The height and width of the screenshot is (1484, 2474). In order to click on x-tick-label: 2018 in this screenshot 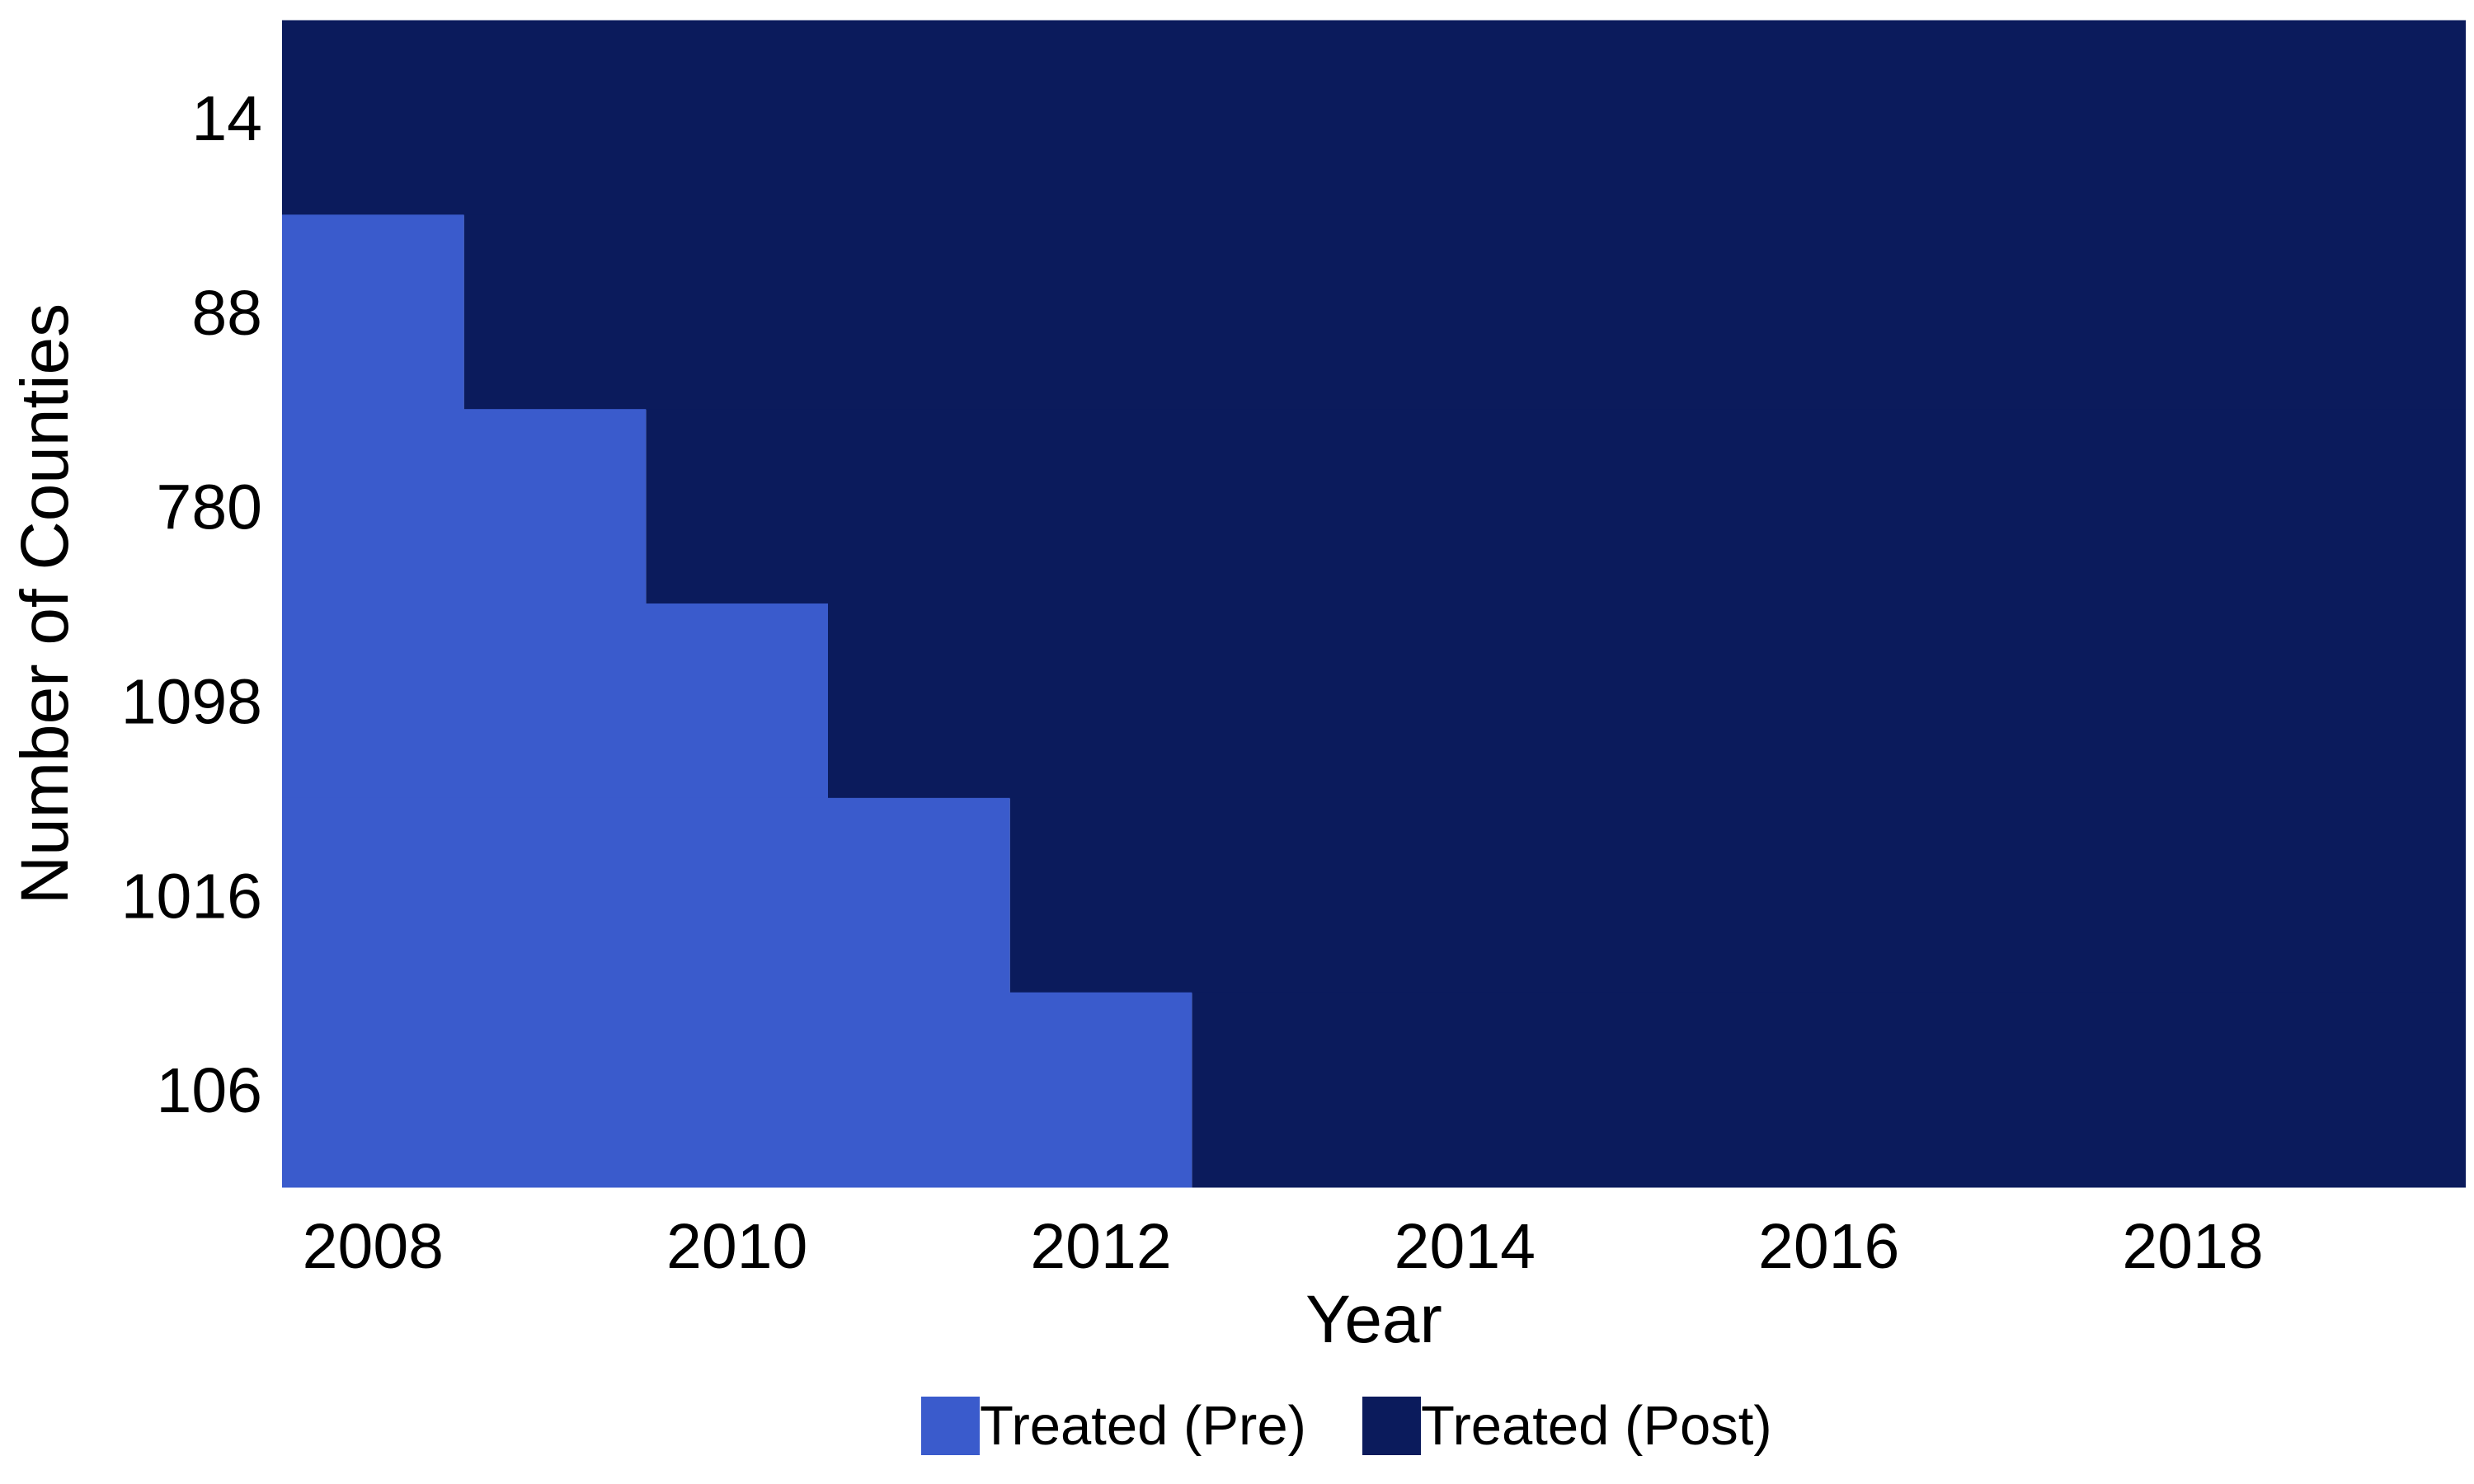, I will do `click(2192, 1246)`.